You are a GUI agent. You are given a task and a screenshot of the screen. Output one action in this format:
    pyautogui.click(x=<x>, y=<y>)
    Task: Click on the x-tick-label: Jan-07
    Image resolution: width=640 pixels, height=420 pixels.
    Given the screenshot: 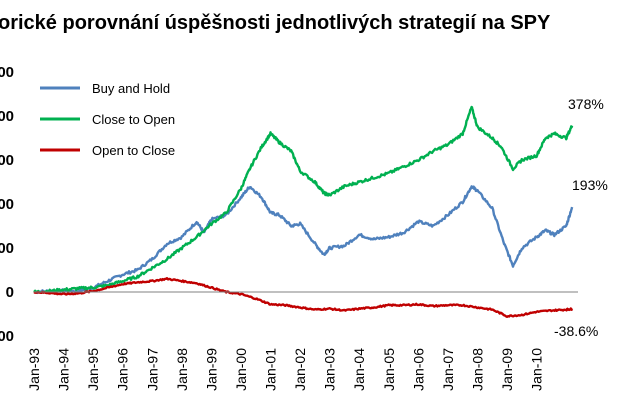 What is the action you would take?
    pyautogui.click(x=448, y=369)
    